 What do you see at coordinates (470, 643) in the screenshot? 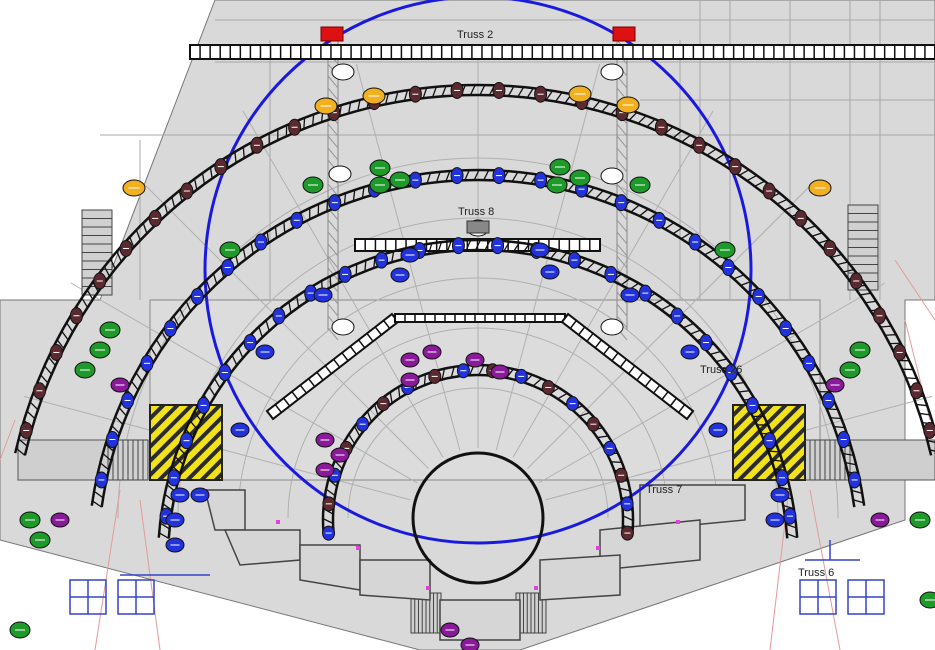
I see `lighting-fixture-icon` at bounding box center [470, 643].